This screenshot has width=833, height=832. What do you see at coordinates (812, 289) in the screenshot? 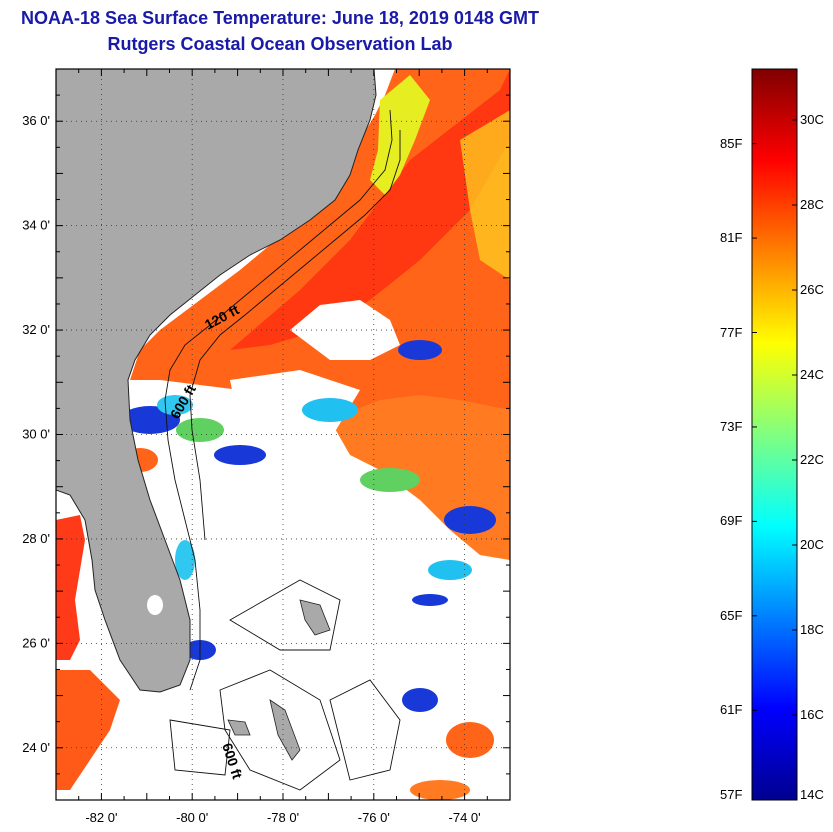
I see `colorbar-celsius-label: 26C` at bounding box center [812, 289].